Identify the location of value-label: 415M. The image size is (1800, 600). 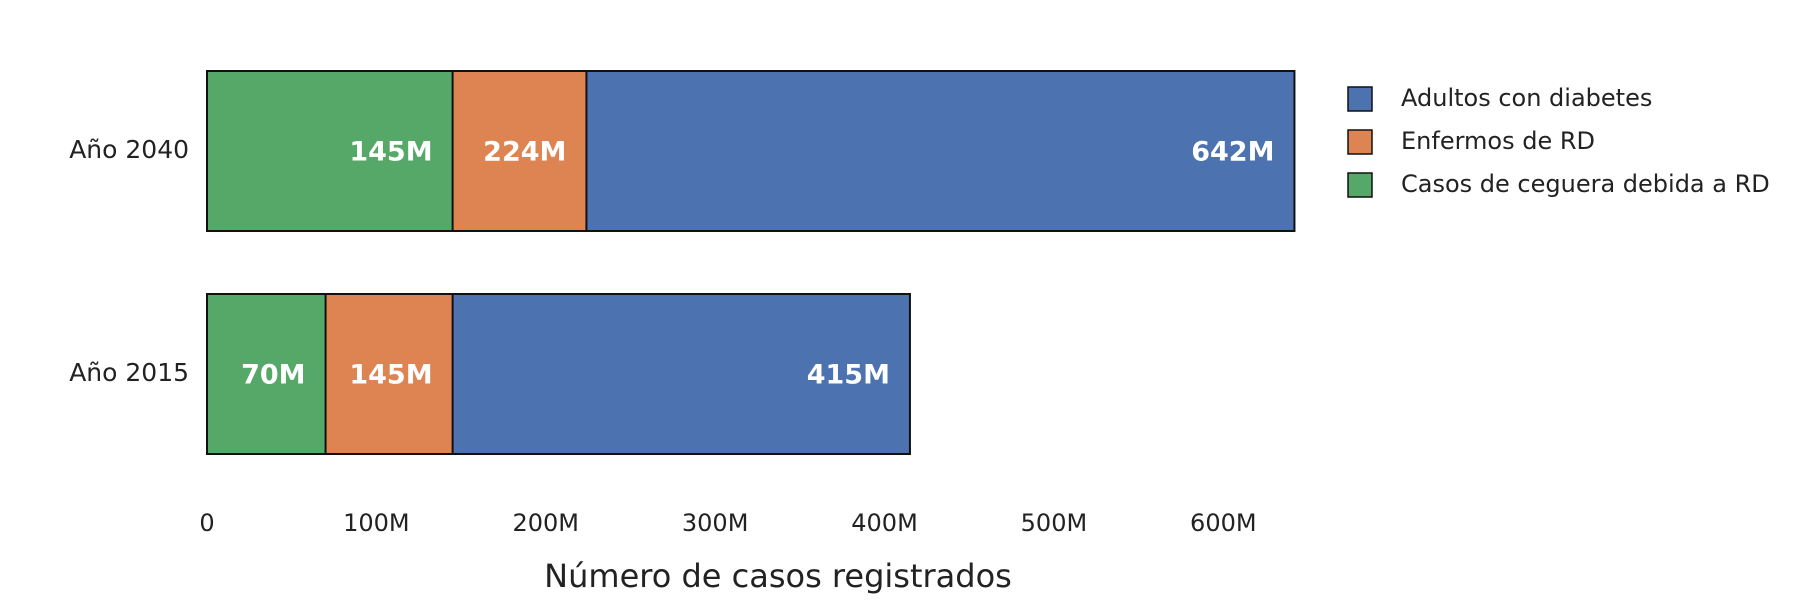
(848, 375).